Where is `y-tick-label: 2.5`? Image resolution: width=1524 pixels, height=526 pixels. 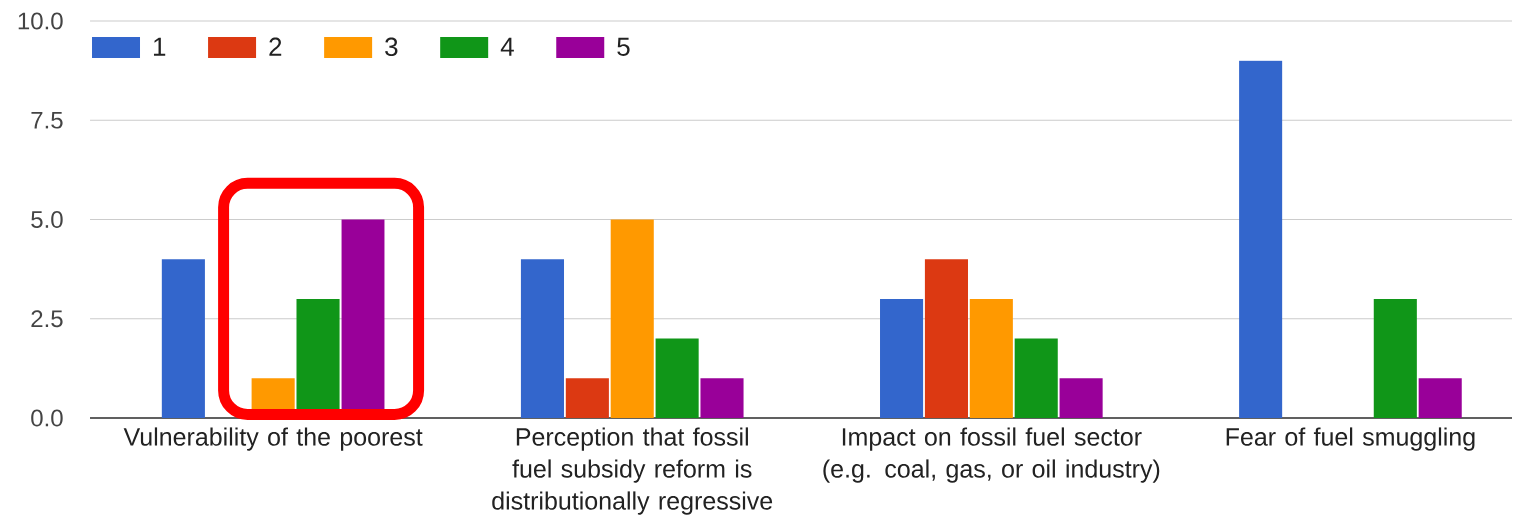 y-tick-label: 2.5 is located at coordinates (47, 319).